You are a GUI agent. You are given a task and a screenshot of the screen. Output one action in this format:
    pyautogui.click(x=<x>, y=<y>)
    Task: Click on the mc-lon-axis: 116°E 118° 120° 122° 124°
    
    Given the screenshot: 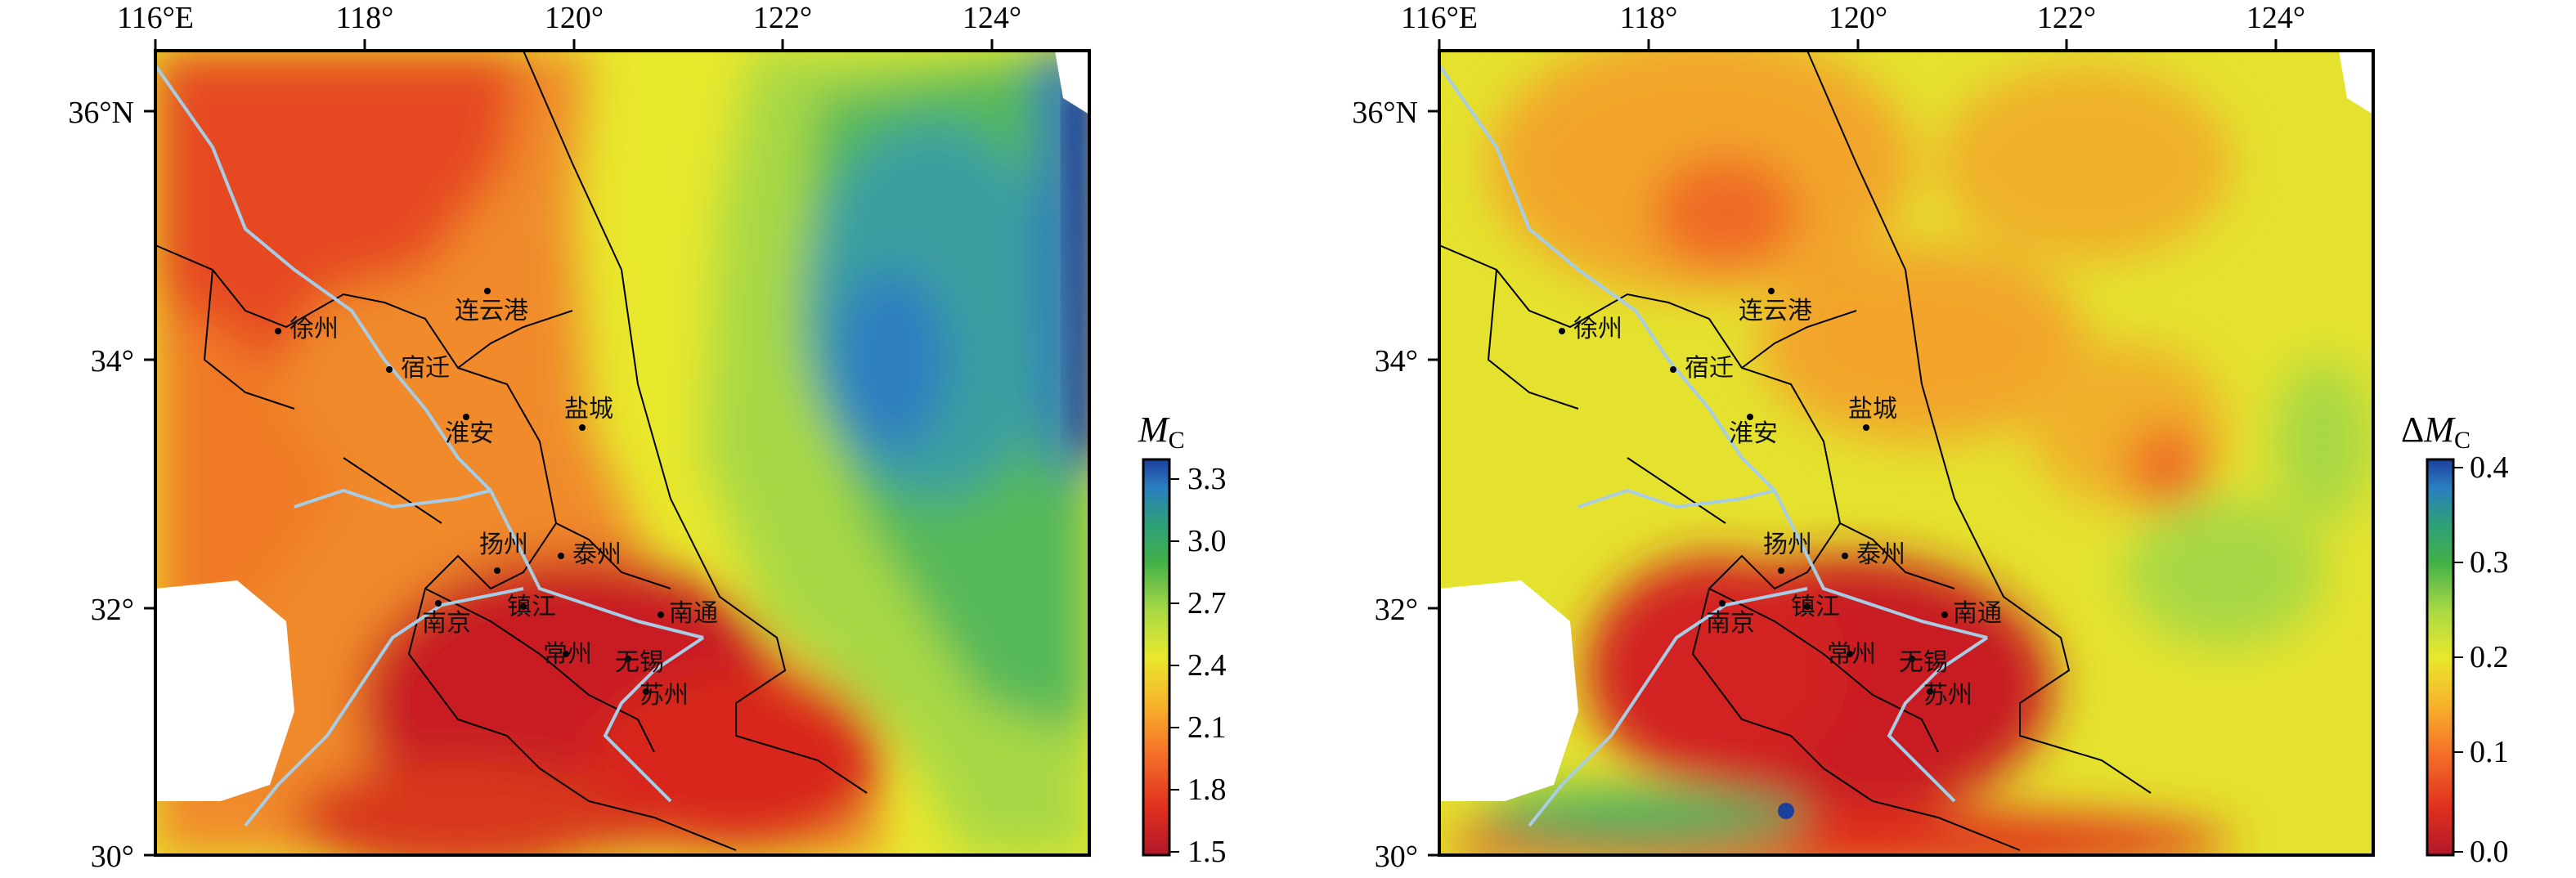 What is the action you would take?
    pyautogui.click(x=569, y=18)
    